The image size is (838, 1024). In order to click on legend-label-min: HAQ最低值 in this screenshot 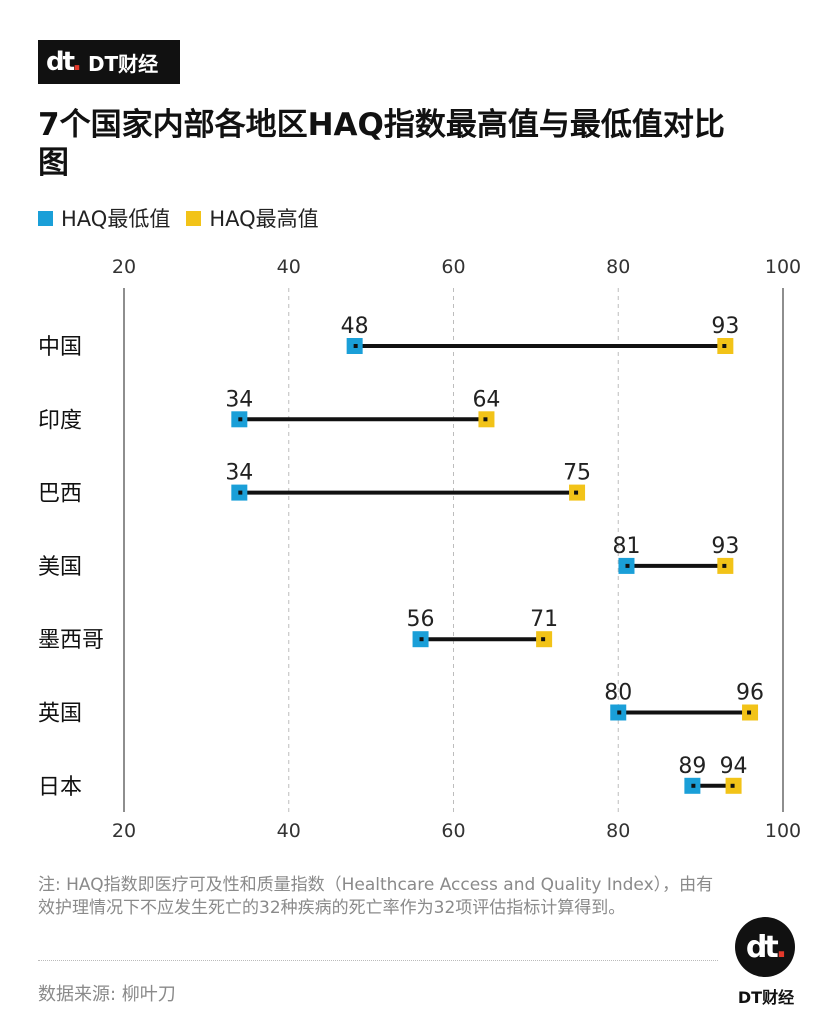, I will do `click(116, 219)`.